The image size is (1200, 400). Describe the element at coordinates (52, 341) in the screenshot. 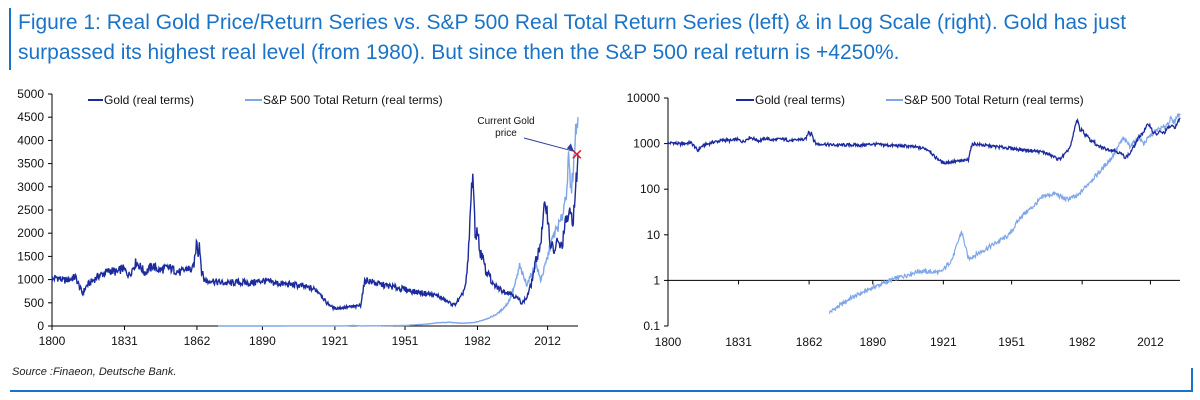

I see `left-x-tick-label: 1800` at that location.